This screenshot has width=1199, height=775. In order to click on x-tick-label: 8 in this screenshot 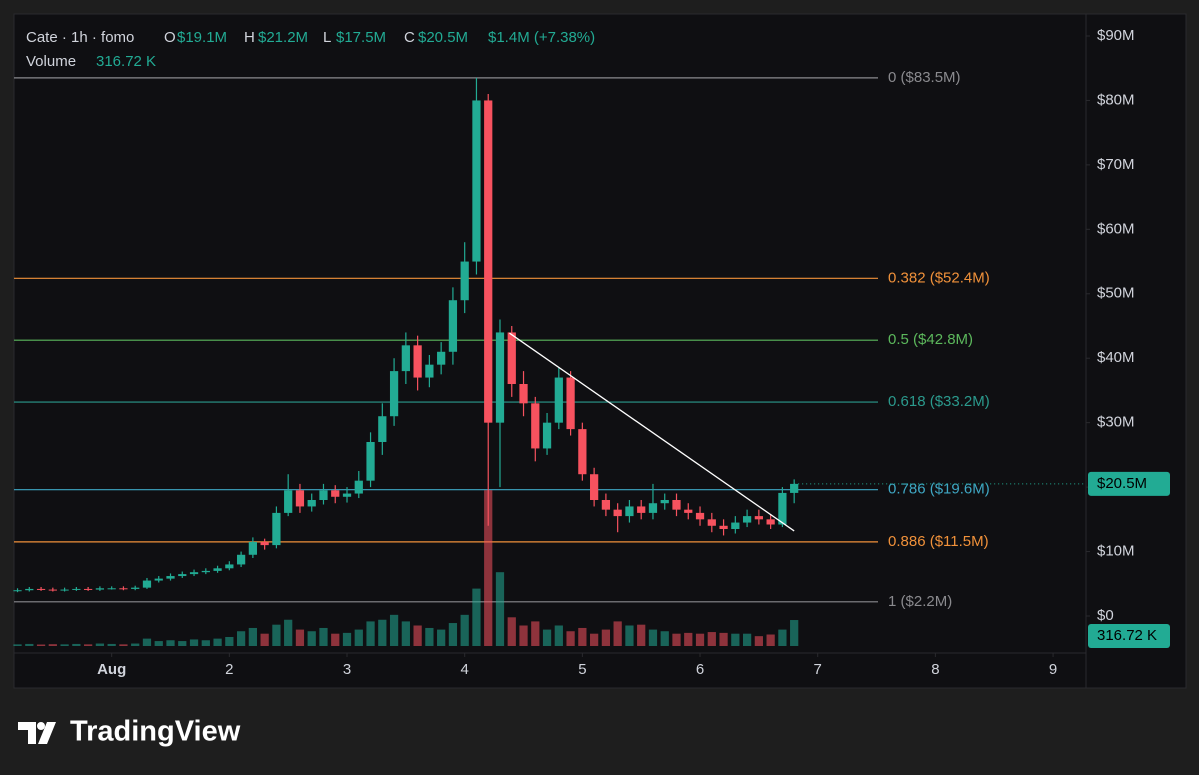, I will do `click(935, 669)`.